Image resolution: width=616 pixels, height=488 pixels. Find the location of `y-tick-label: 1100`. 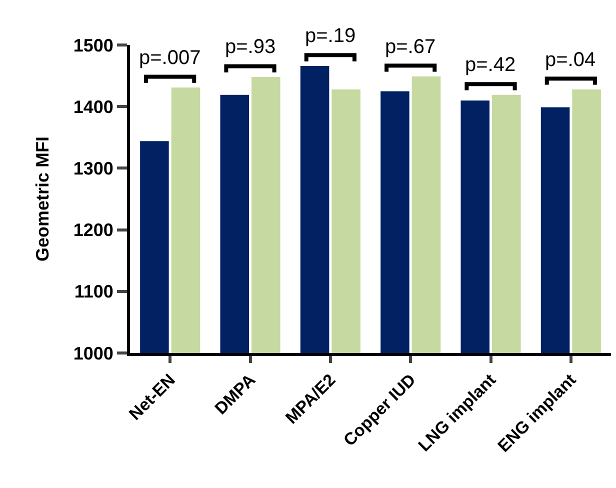

y-tick-label: 1100 is located at coordinates (94, 292).